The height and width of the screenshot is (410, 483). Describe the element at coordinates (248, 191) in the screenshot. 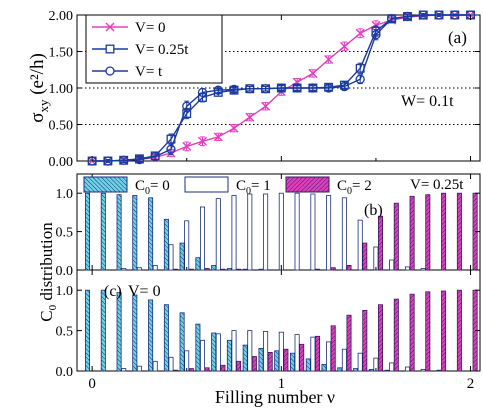

I see `legend-c0-1-sub: 0` at that location.